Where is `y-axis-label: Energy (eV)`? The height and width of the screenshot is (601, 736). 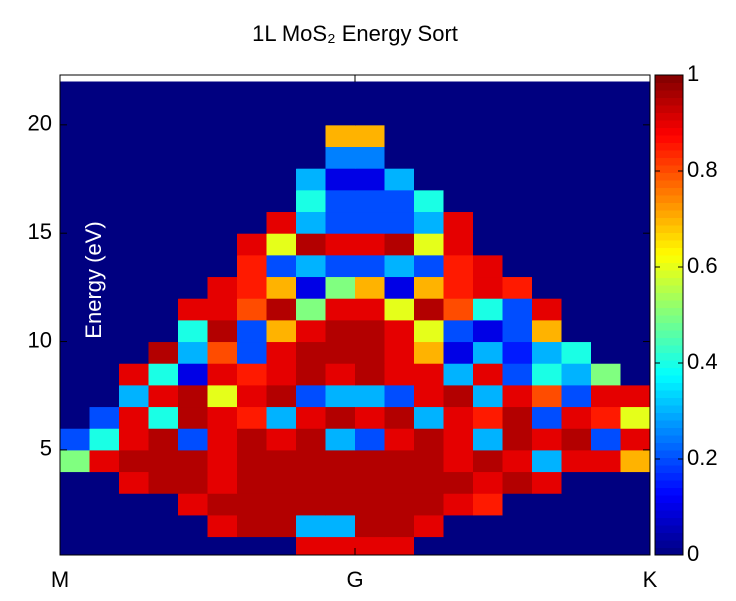 y-axis-label: Energy (eV) is located at coordinates (93, 279).